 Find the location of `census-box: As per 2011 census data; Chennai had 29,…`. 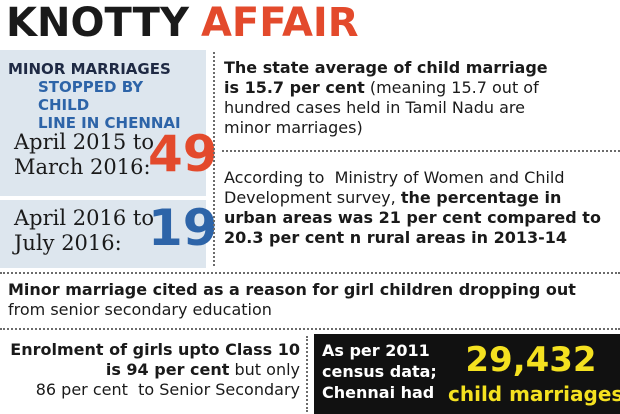

census-box: As per 2011 census data; Chennai had 29,… is located at coordinates (467, 374).